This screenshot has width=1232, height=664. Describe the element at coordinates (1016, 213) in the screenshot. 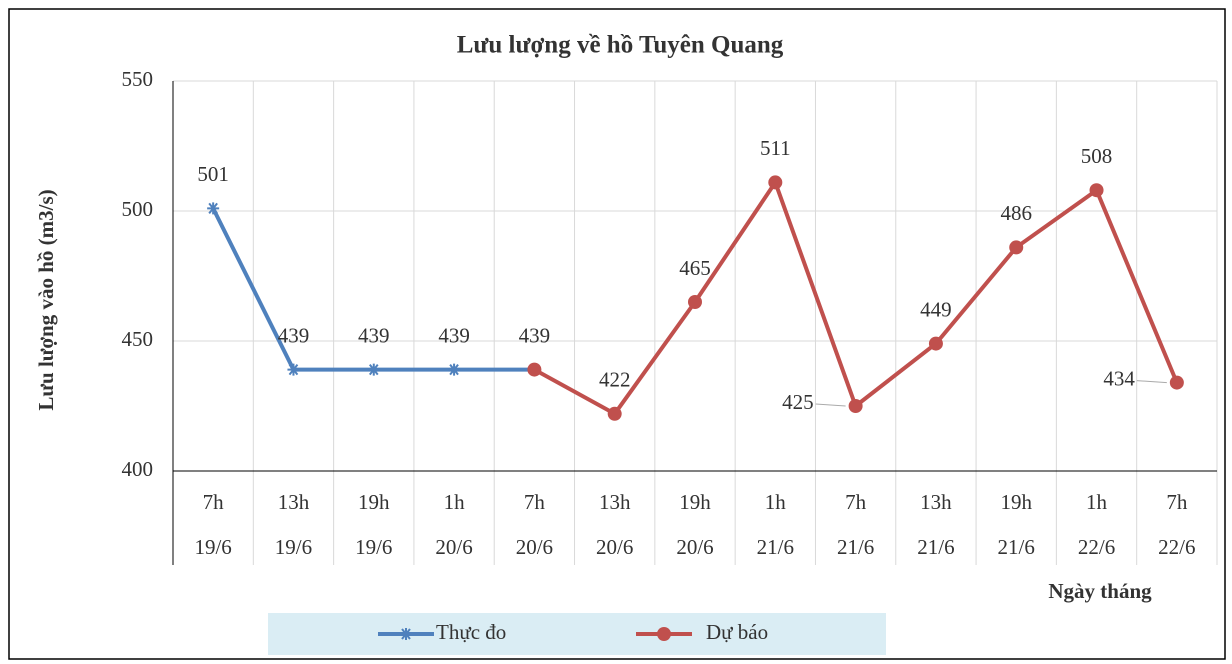

I see `data-label: 486` at that location.